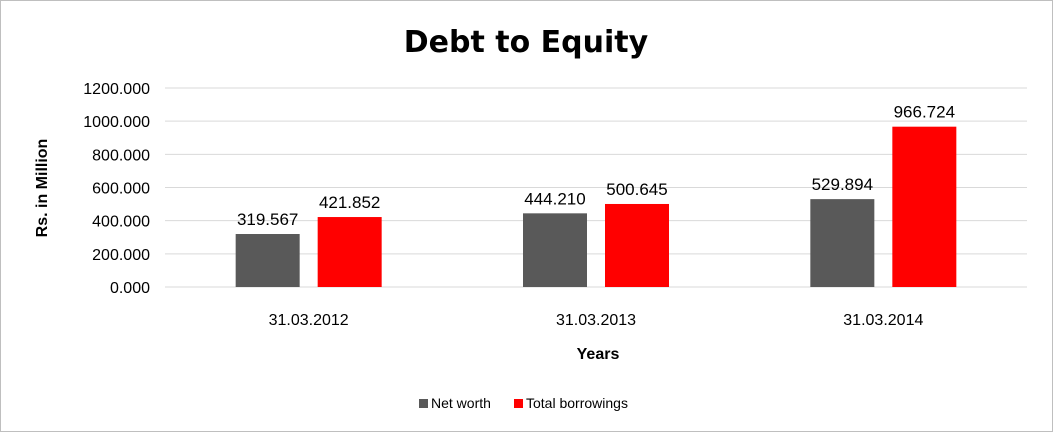 This screenshot has width=1053, height=432. What do you see at coordinates (842, 184) in the screenshot?
I see `data-label: 529.894` at bounding box center [842, 184].